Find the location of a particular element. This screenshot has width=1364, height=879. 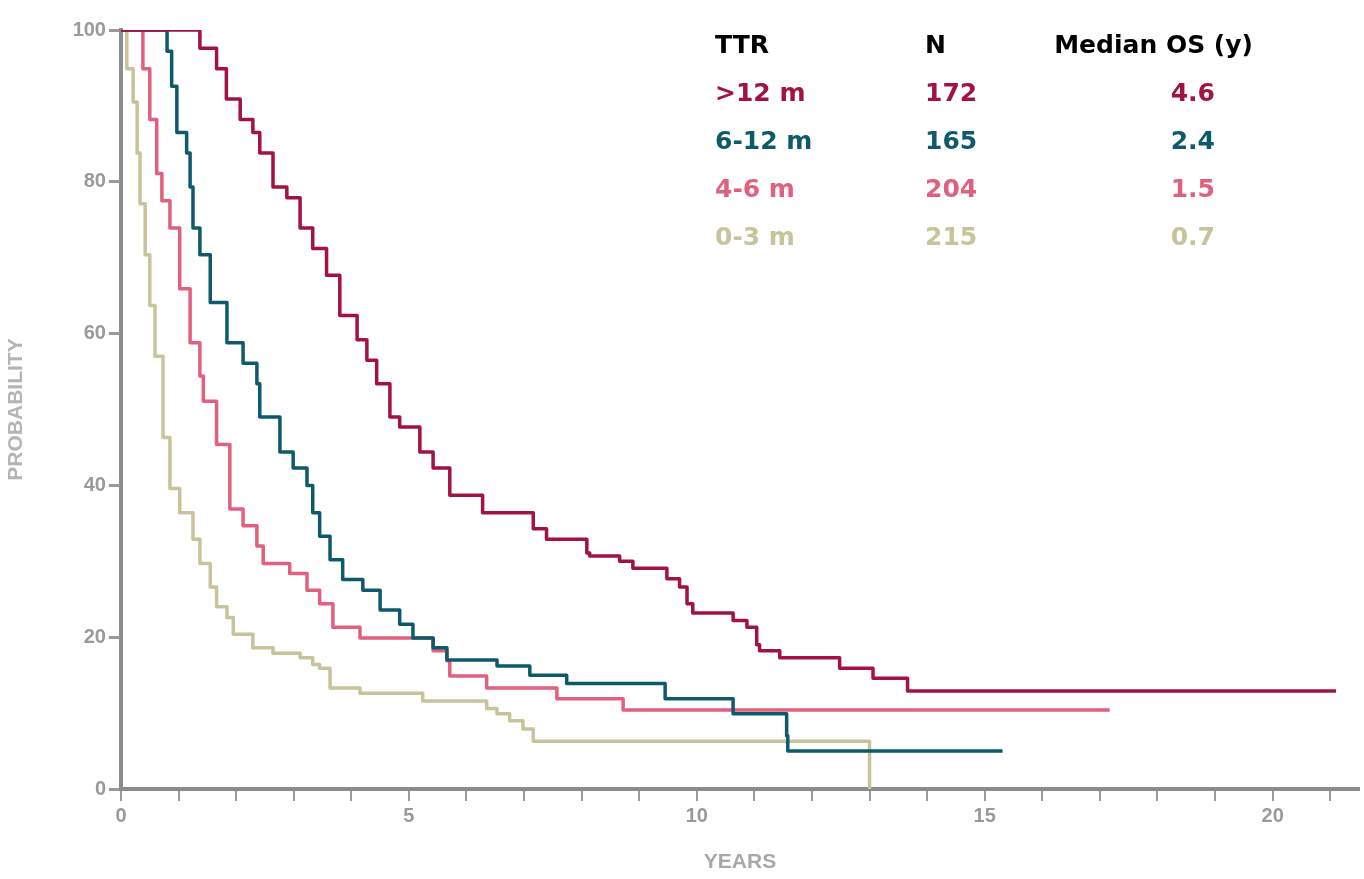

x-tick-label: 5 is located at coordinates (409, 814).